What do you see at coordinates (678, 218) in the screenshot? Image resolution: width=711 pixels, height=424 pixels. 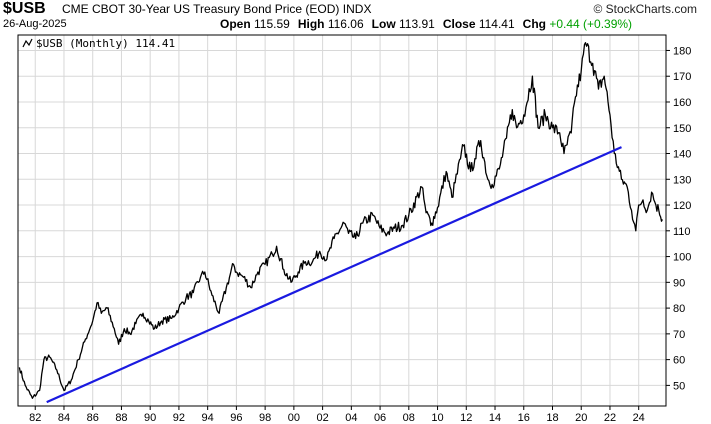 I see `y-axis: 50 60 70 80 90 100 110 120 130 140 150 160 170 180` at bounding box center [678, 218].